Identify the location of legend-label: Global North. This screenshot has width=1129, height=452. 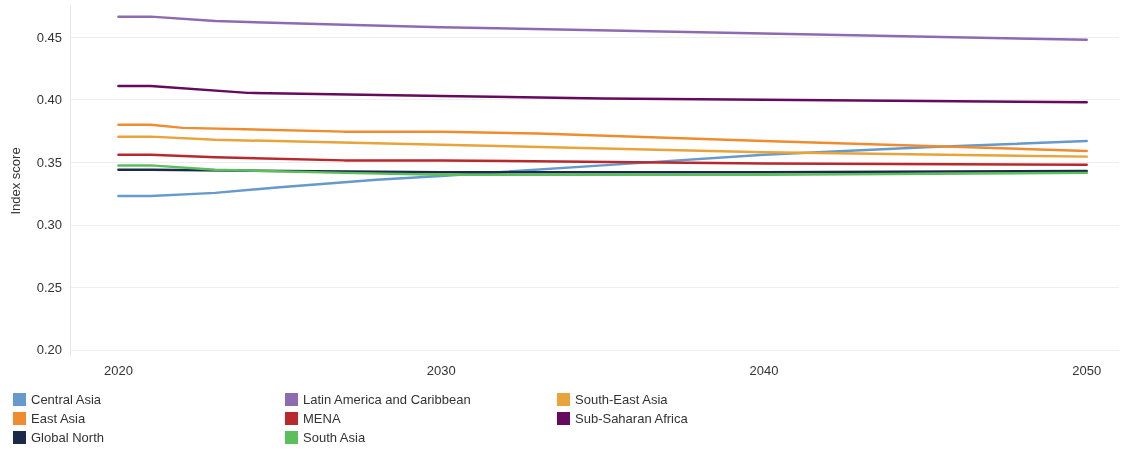
(67, 437).